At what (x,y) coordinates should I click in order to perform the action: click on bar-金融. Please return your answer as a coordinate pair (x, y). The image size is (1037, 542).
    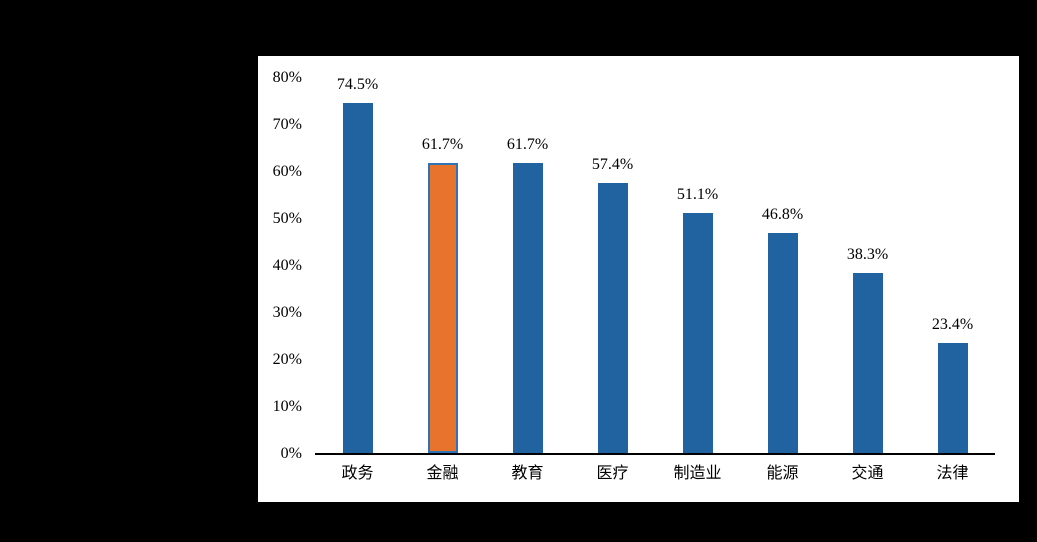
    Looking at the image, I should click on (442, 308).